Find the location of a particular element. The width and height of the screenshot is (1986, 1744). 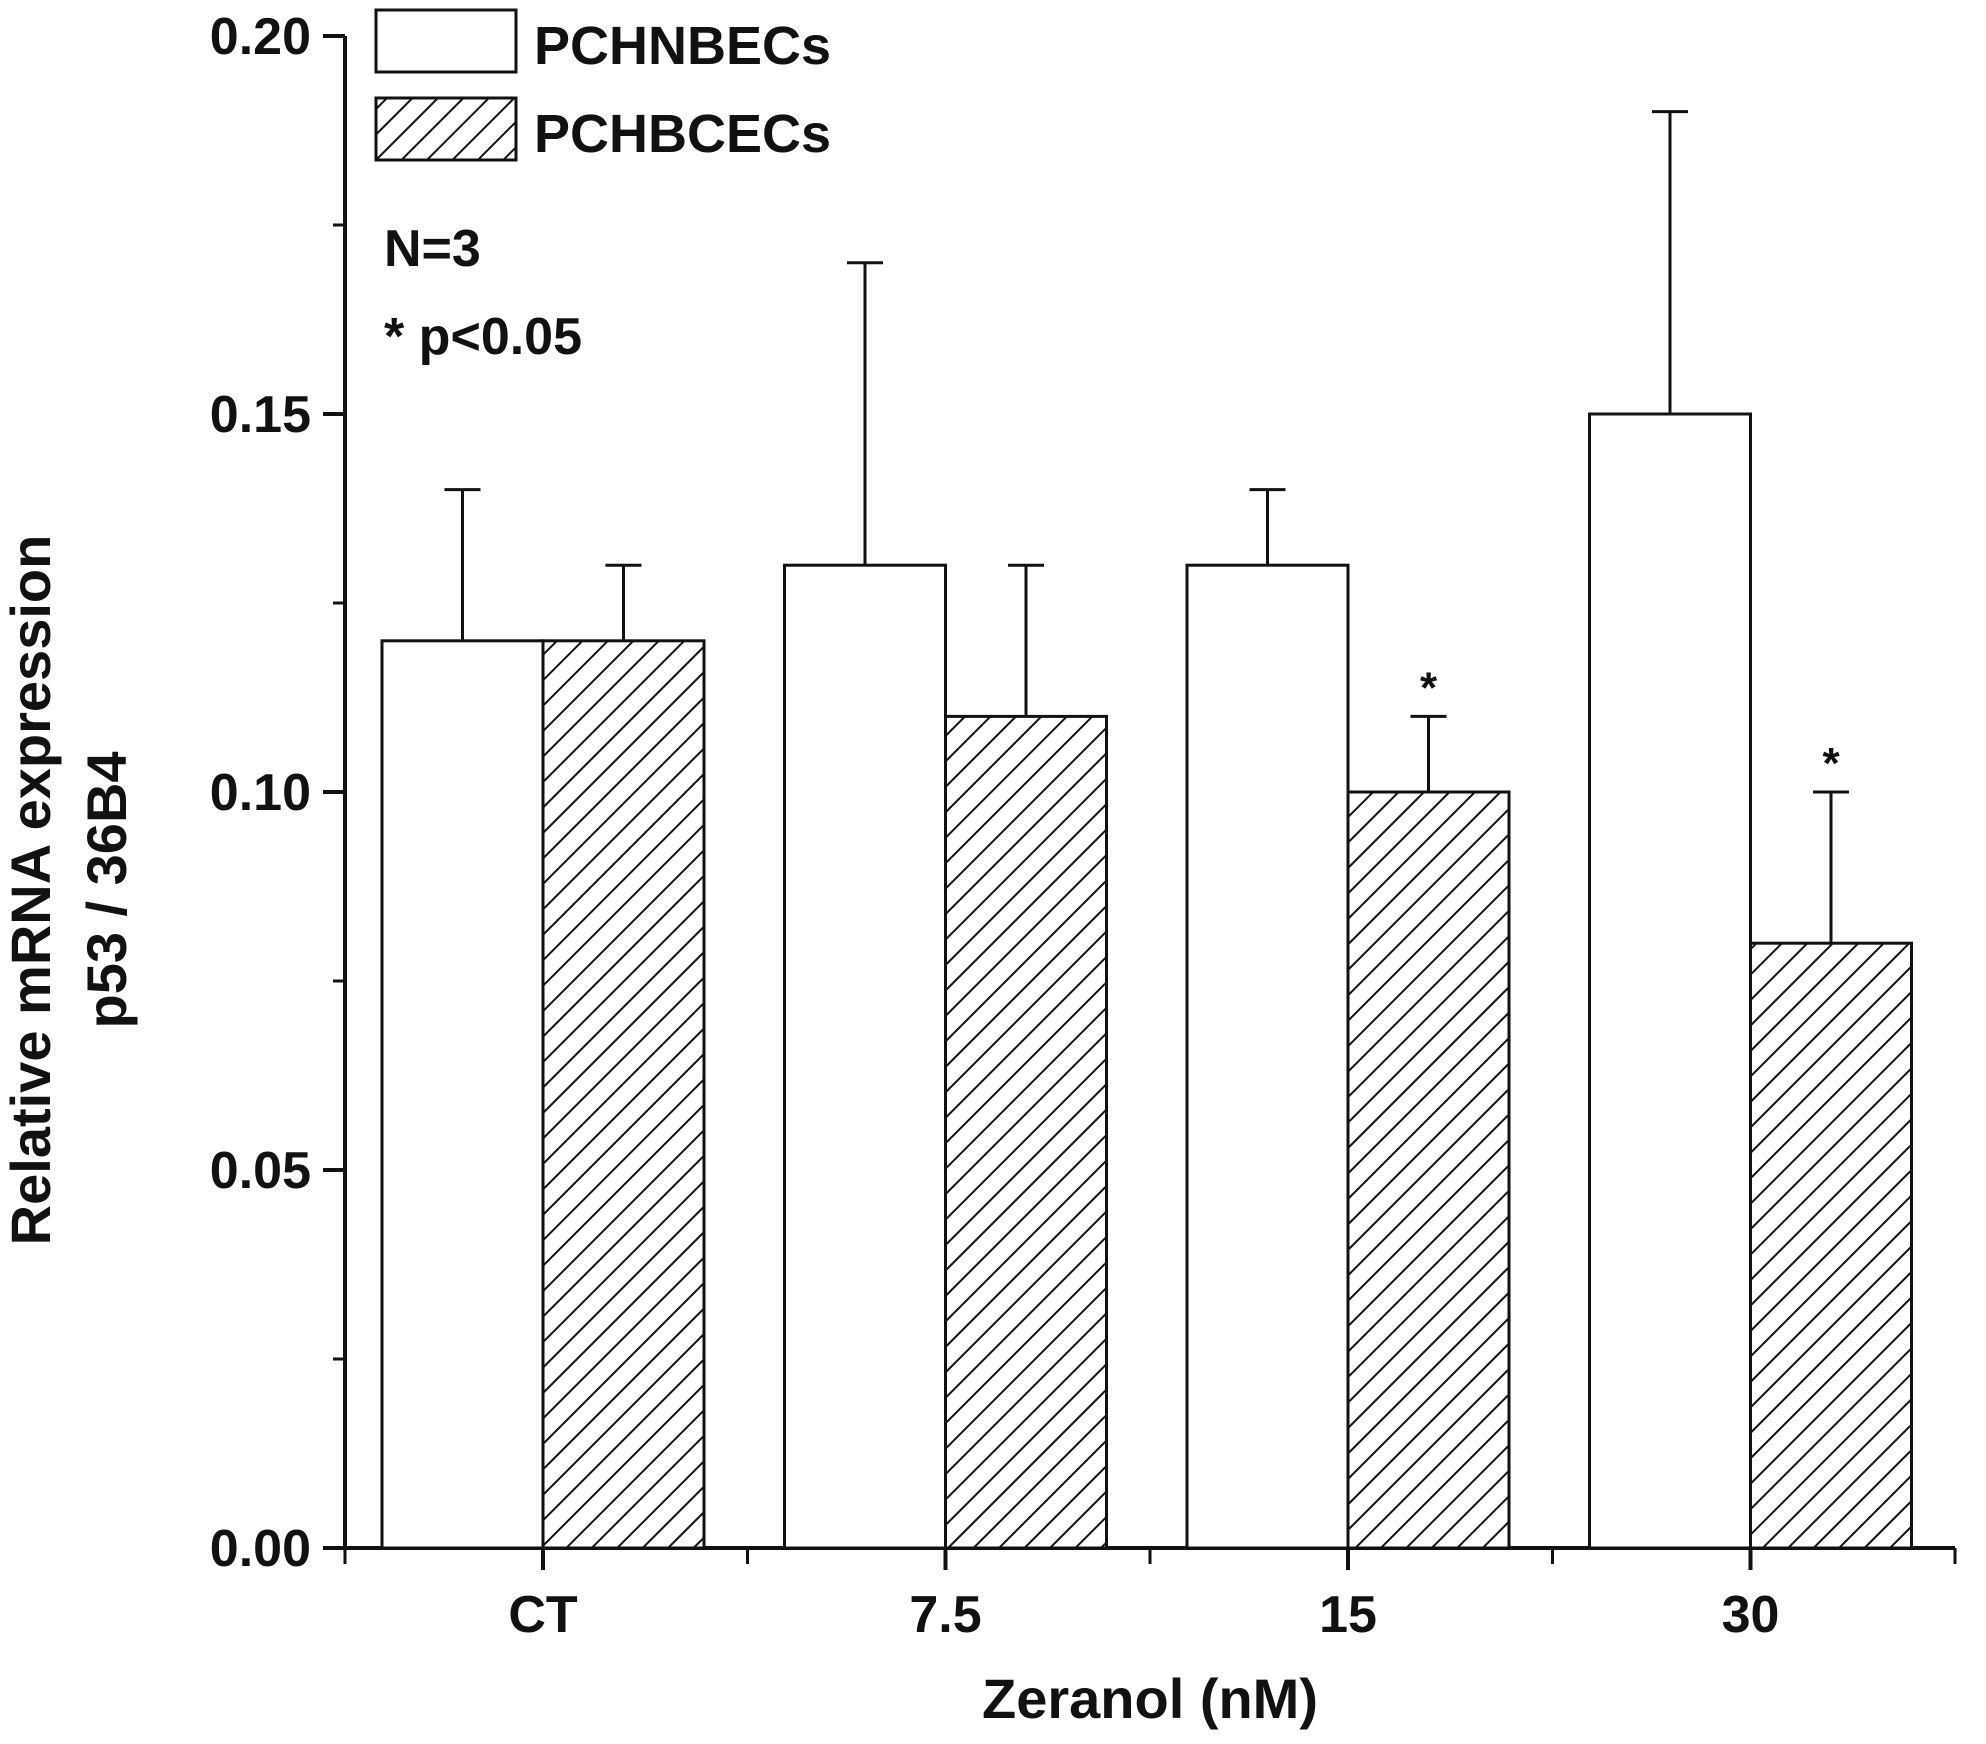

y-tick-label: 0.10 is located at coordinates (260, 793).